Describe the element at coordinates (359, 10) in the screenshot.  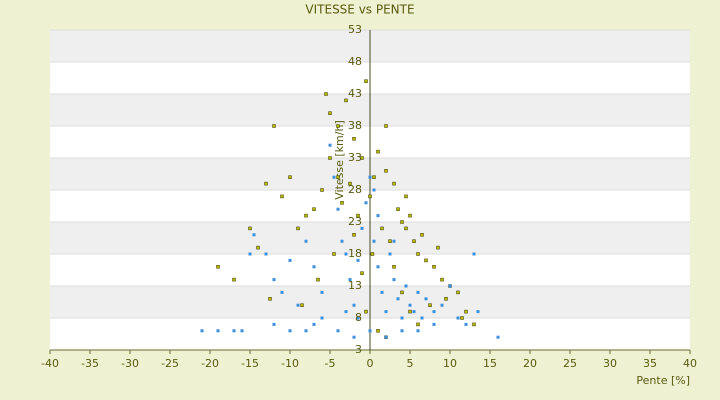
I see `chart-title: VITESSE vs PENTE` at that location.